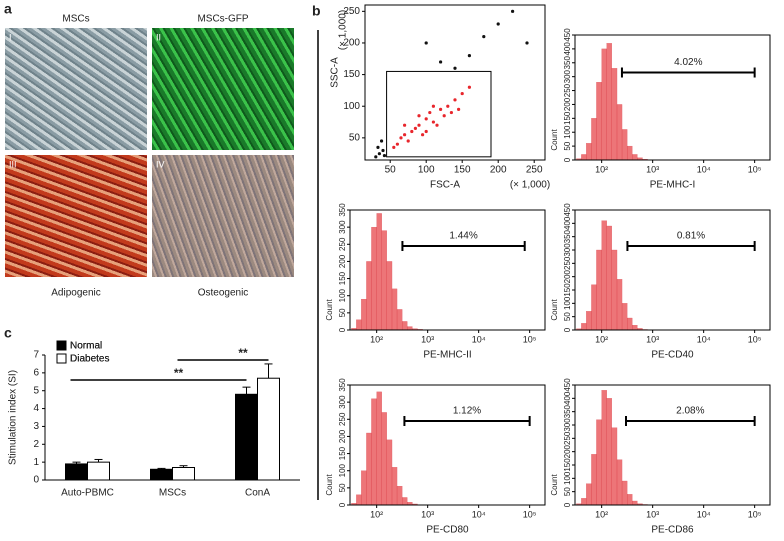 This screenshot has height=541, width=784. Describe the element at coordinates (36, 355) in the screenshot. I see `y-tick-label: 7` at that location.